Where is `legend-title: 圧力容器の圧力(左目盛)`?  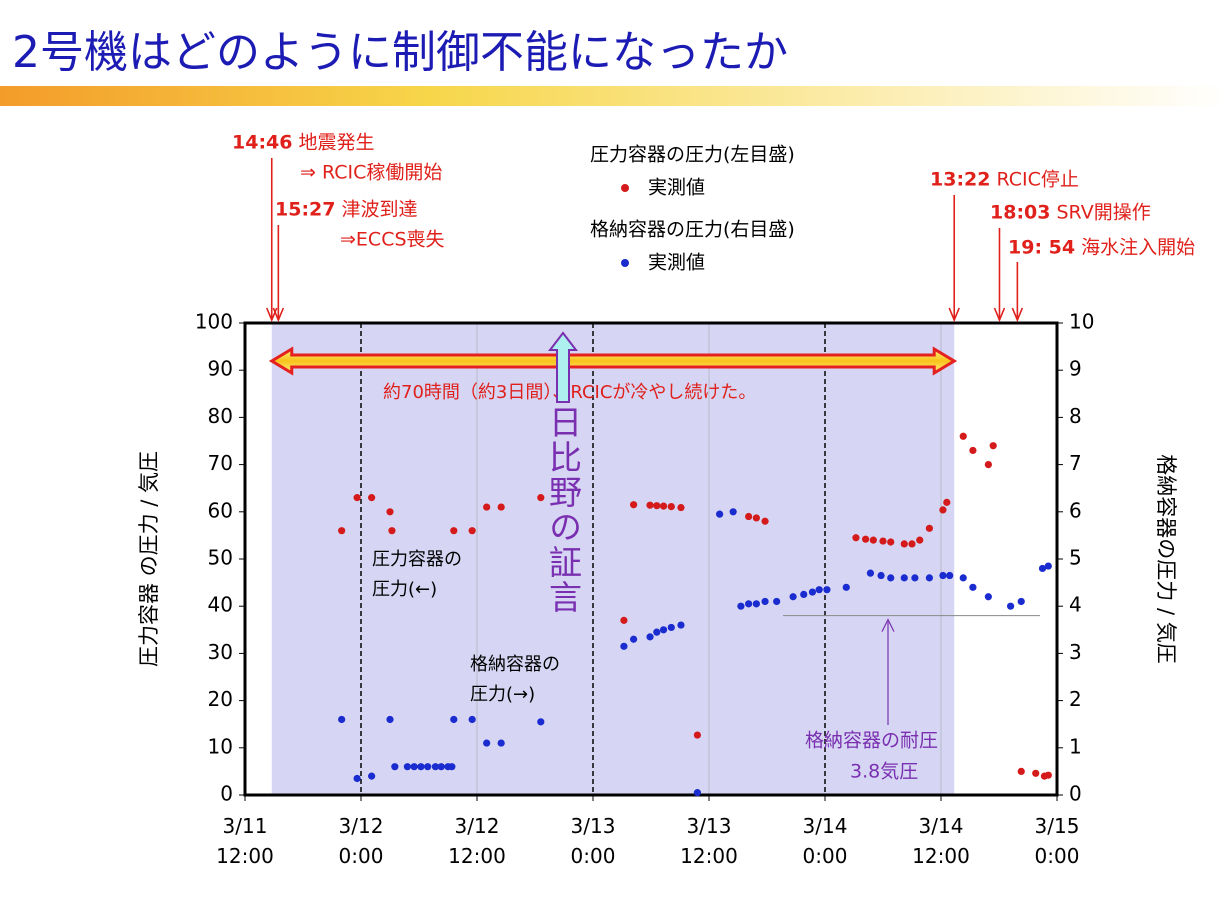
legend-title: 圧力容器の圧力(左目盛) is located at coordinates (692, 155).